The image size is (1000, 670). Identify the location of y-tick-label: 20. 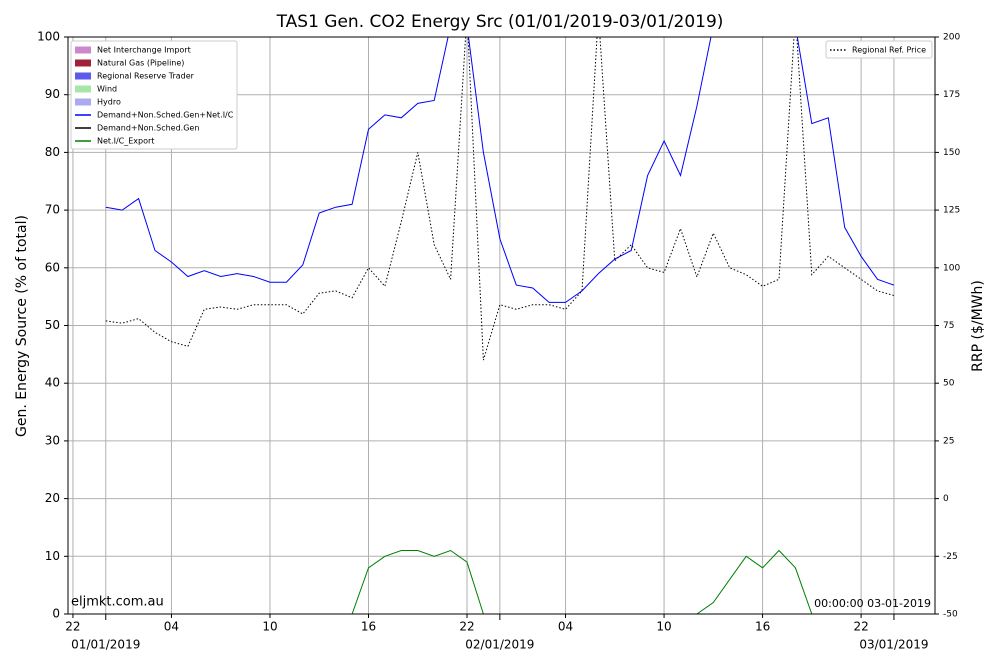
(52, 498).